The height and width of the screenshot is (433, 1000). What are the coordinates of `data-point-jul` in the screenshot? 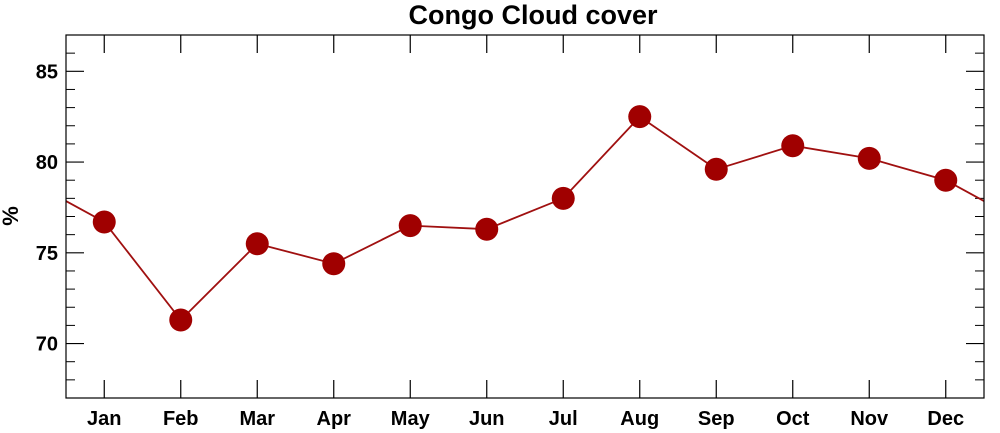 It's located at (563, 198).